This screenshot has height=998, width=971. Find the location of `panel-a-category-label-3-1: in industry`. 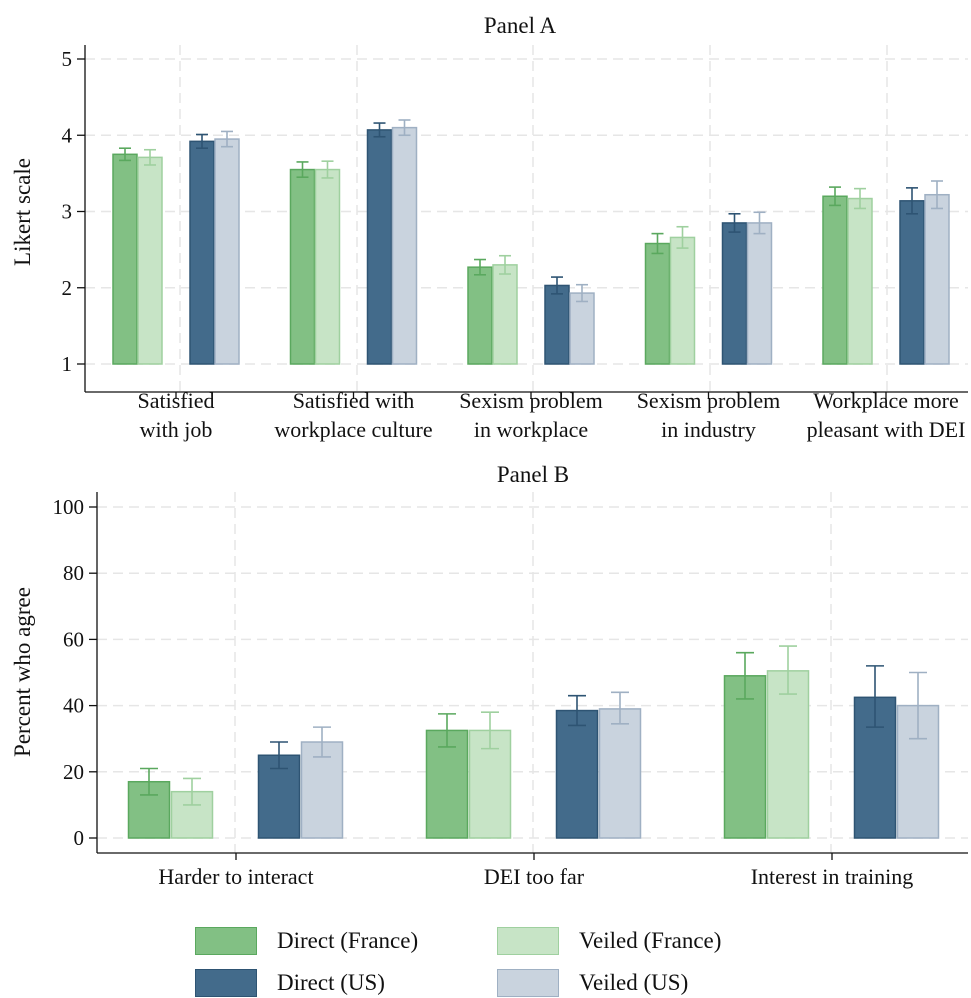

panel-a-category-label-3-1: in industry is located at coordinates (708, 429).